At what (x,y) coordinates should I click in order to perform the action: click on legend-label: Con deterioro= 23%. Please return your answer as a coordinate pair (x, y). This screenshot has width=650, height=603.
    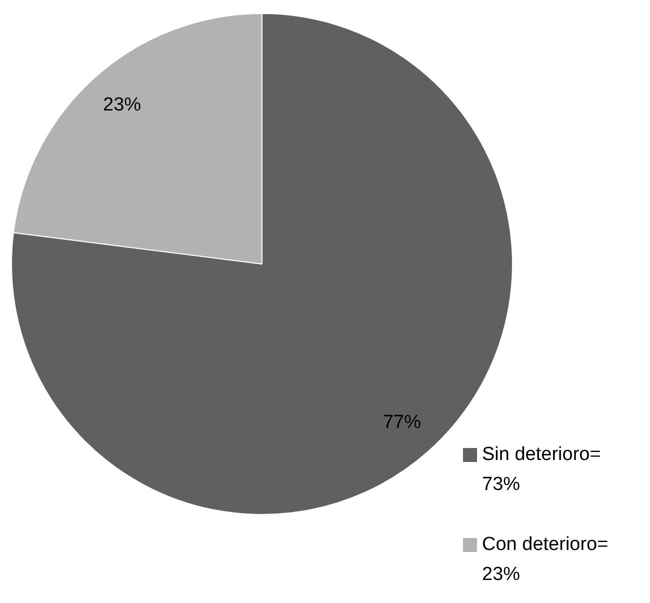
    Looking at the image, I should click on (546, 560).